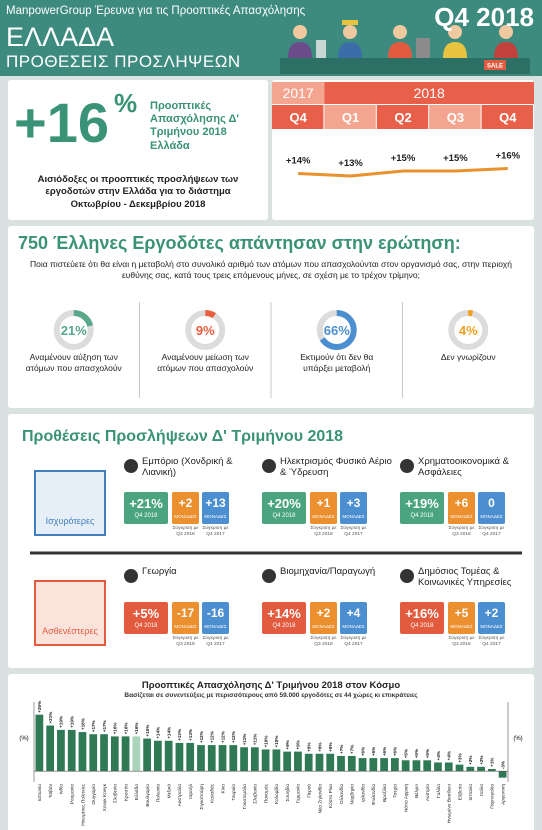 The width and height of the screenshot is (542, 830). Describe the element at coordinates (422, 503) in the screenshot. I see `outlook-value: +19%` at that location.